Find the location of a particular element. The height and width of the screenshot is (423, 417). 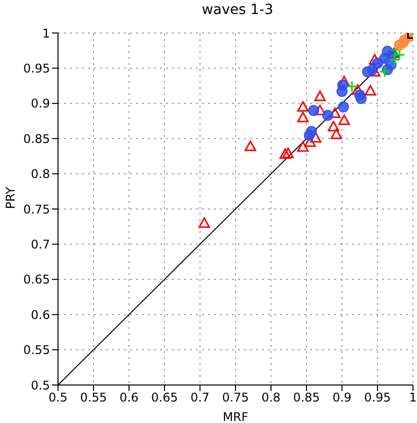

y-tick-label: 0.65 is located at coordinates (36, 279).